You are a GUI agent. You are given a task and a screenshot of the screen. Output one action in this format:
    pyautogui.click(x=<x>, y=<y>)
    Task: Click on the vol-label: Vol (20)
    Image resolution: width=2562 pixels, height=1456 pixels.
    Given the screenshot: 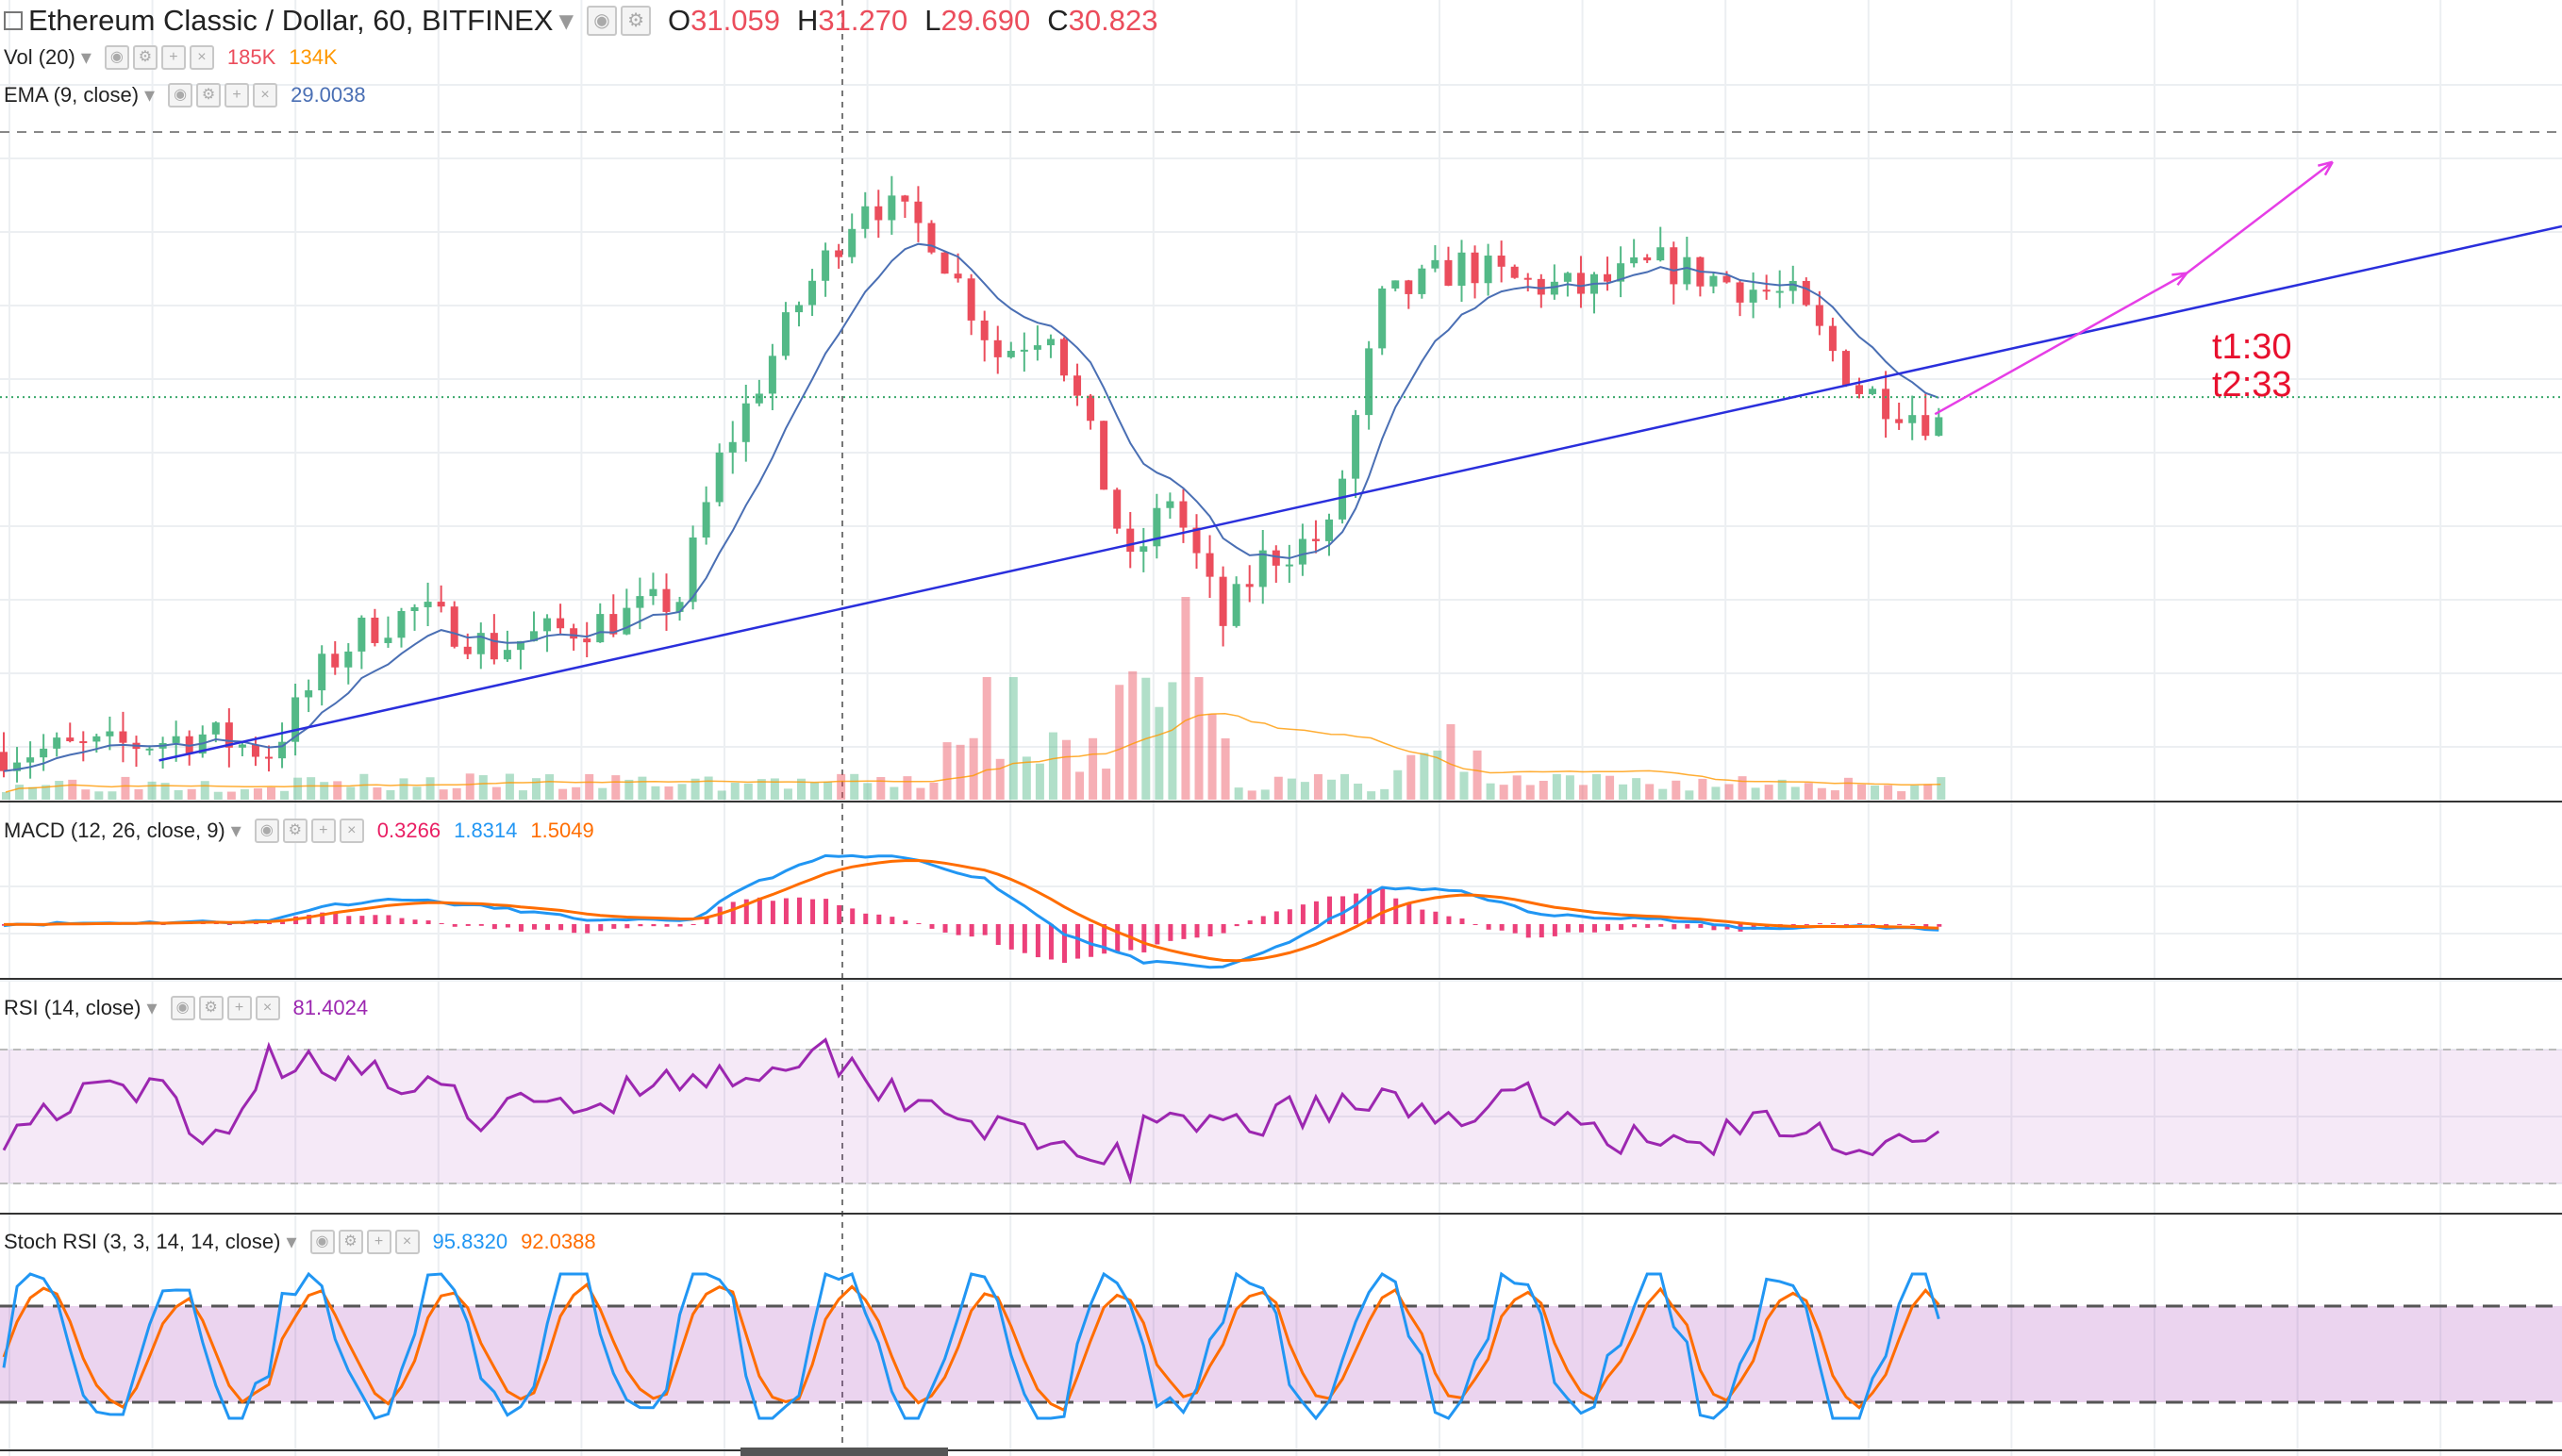 What is the action you would take?
    pyautogui.click(x=39, y=57)
    